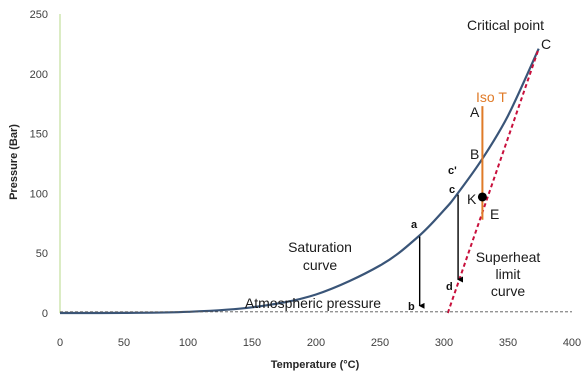  I want to click on point-c-prime-label: c', so click(452, 171).